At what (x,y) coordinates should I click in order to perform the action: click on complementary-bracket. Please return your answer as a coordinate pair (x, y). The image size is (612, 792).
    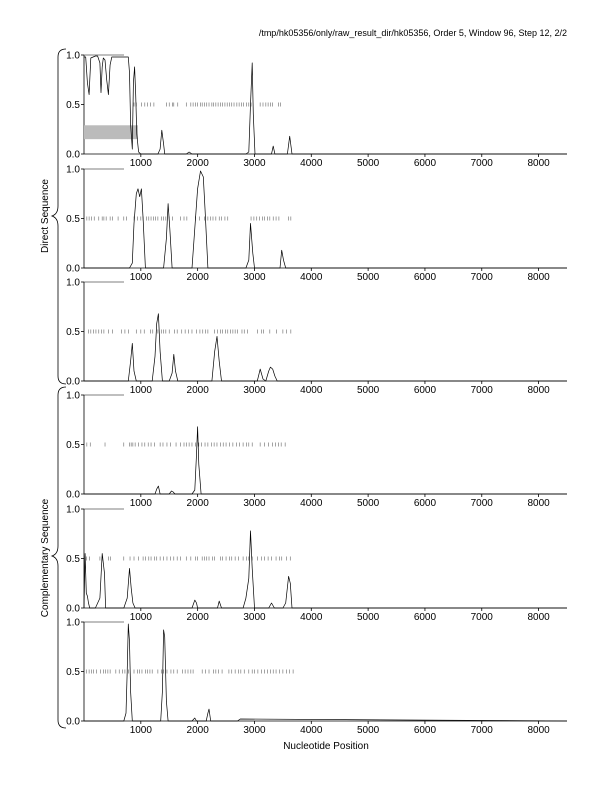
    Looking at the image, I should click on (58, 557).